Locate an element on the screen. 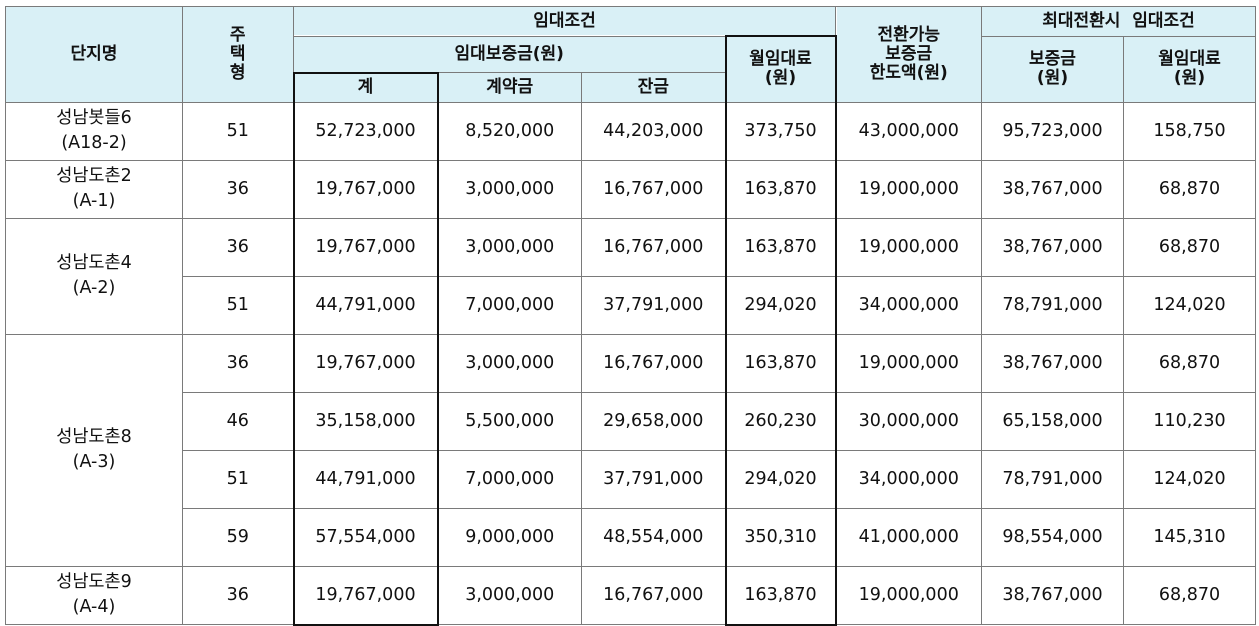 The width and height of the screenshot is (1259, 626). header-balance: 잔금 is located at coordinates (653, 87).